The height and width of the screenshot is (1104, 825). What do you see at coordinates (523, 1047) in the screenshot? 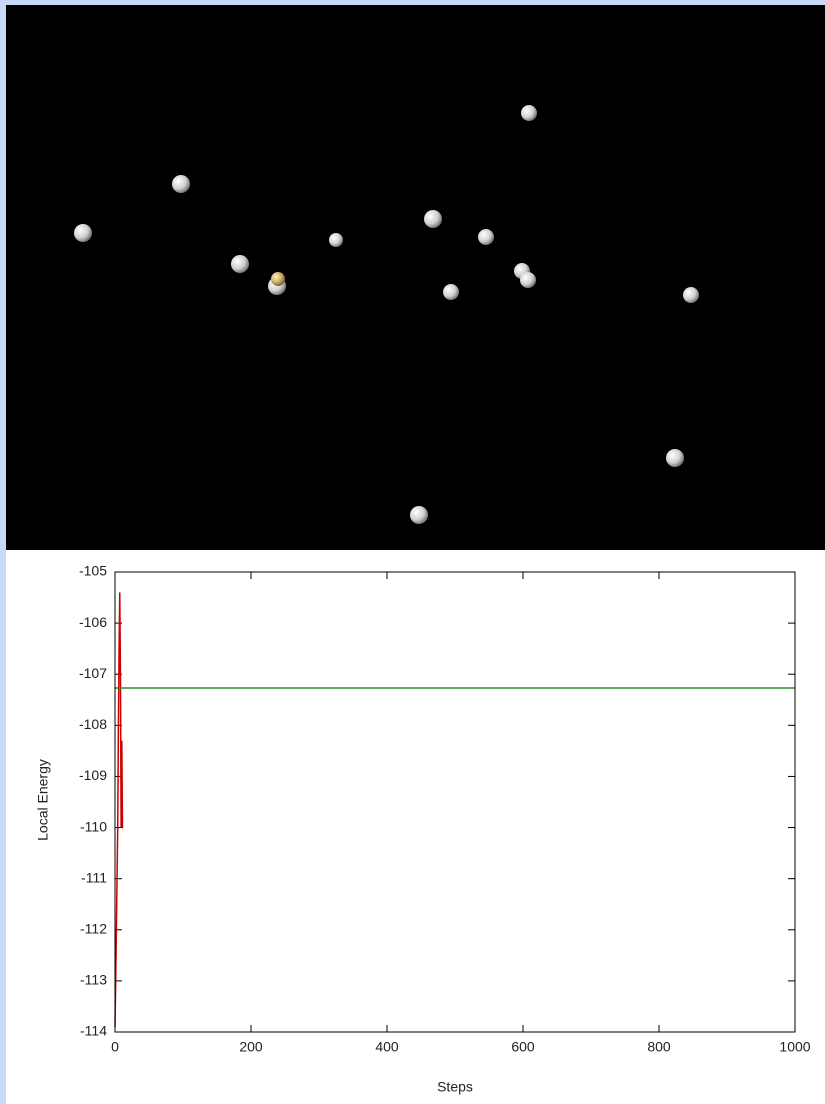
I see `x-tick-label: 600` at bounding box center [523, 1047].